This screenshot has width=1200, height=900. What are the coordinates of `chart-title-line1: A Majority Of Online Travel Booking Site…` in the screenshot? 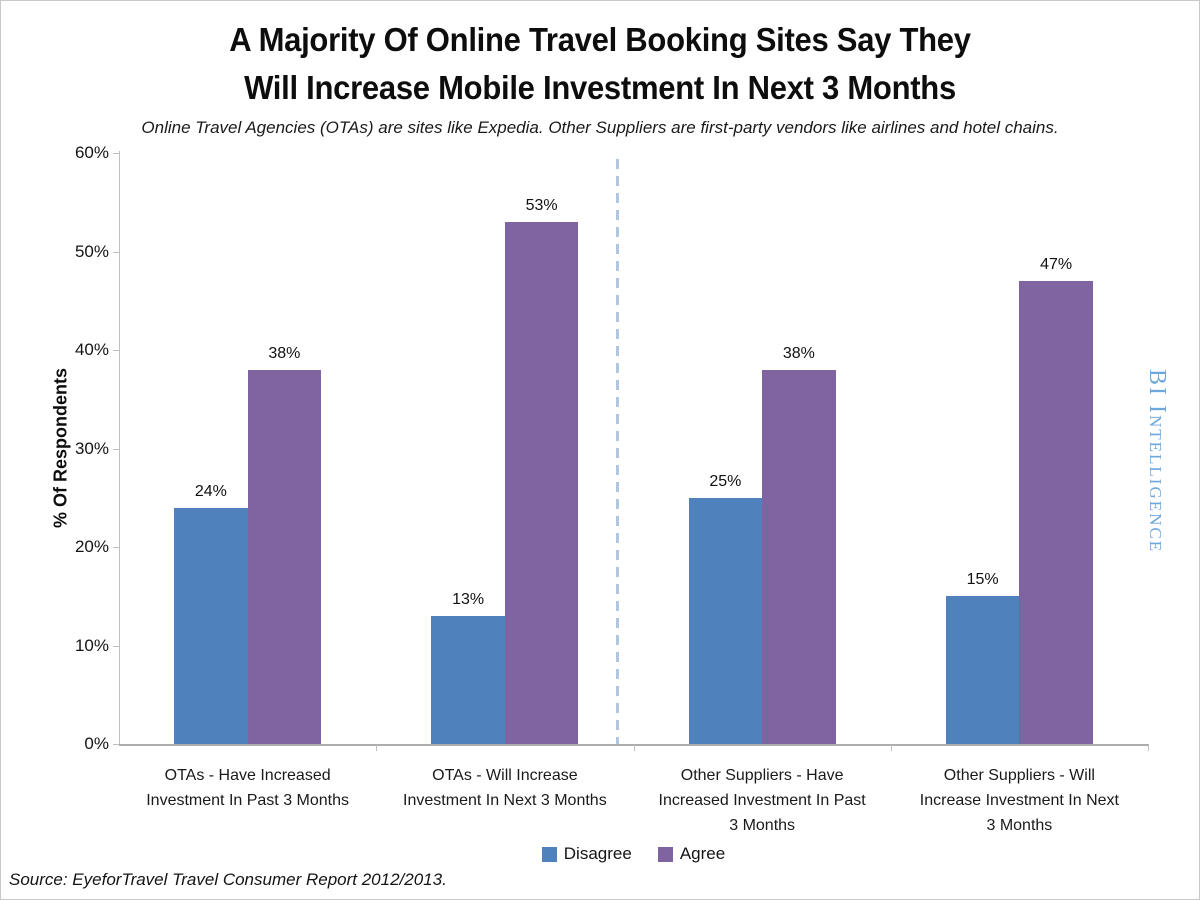 It's located at (600, 39).